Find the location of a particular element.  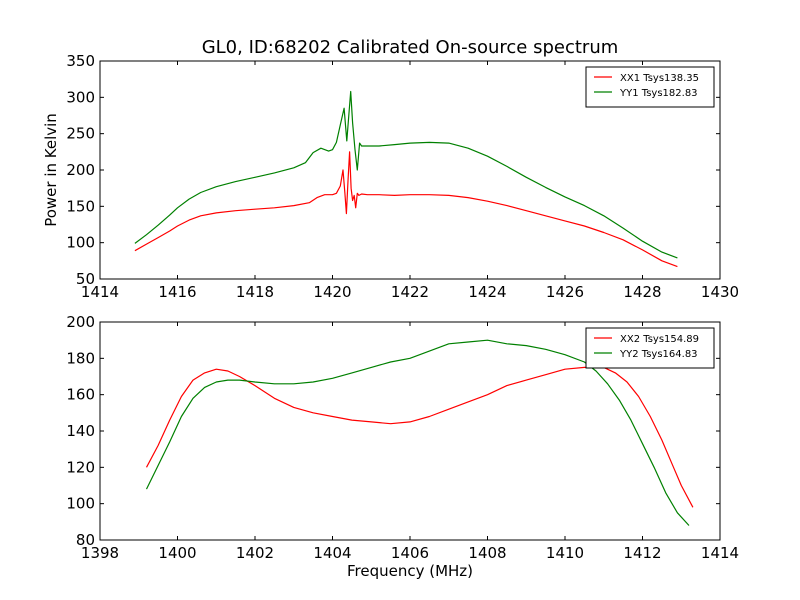

bottom-y-tick-label: 140 is located at coordinates (80, 431).